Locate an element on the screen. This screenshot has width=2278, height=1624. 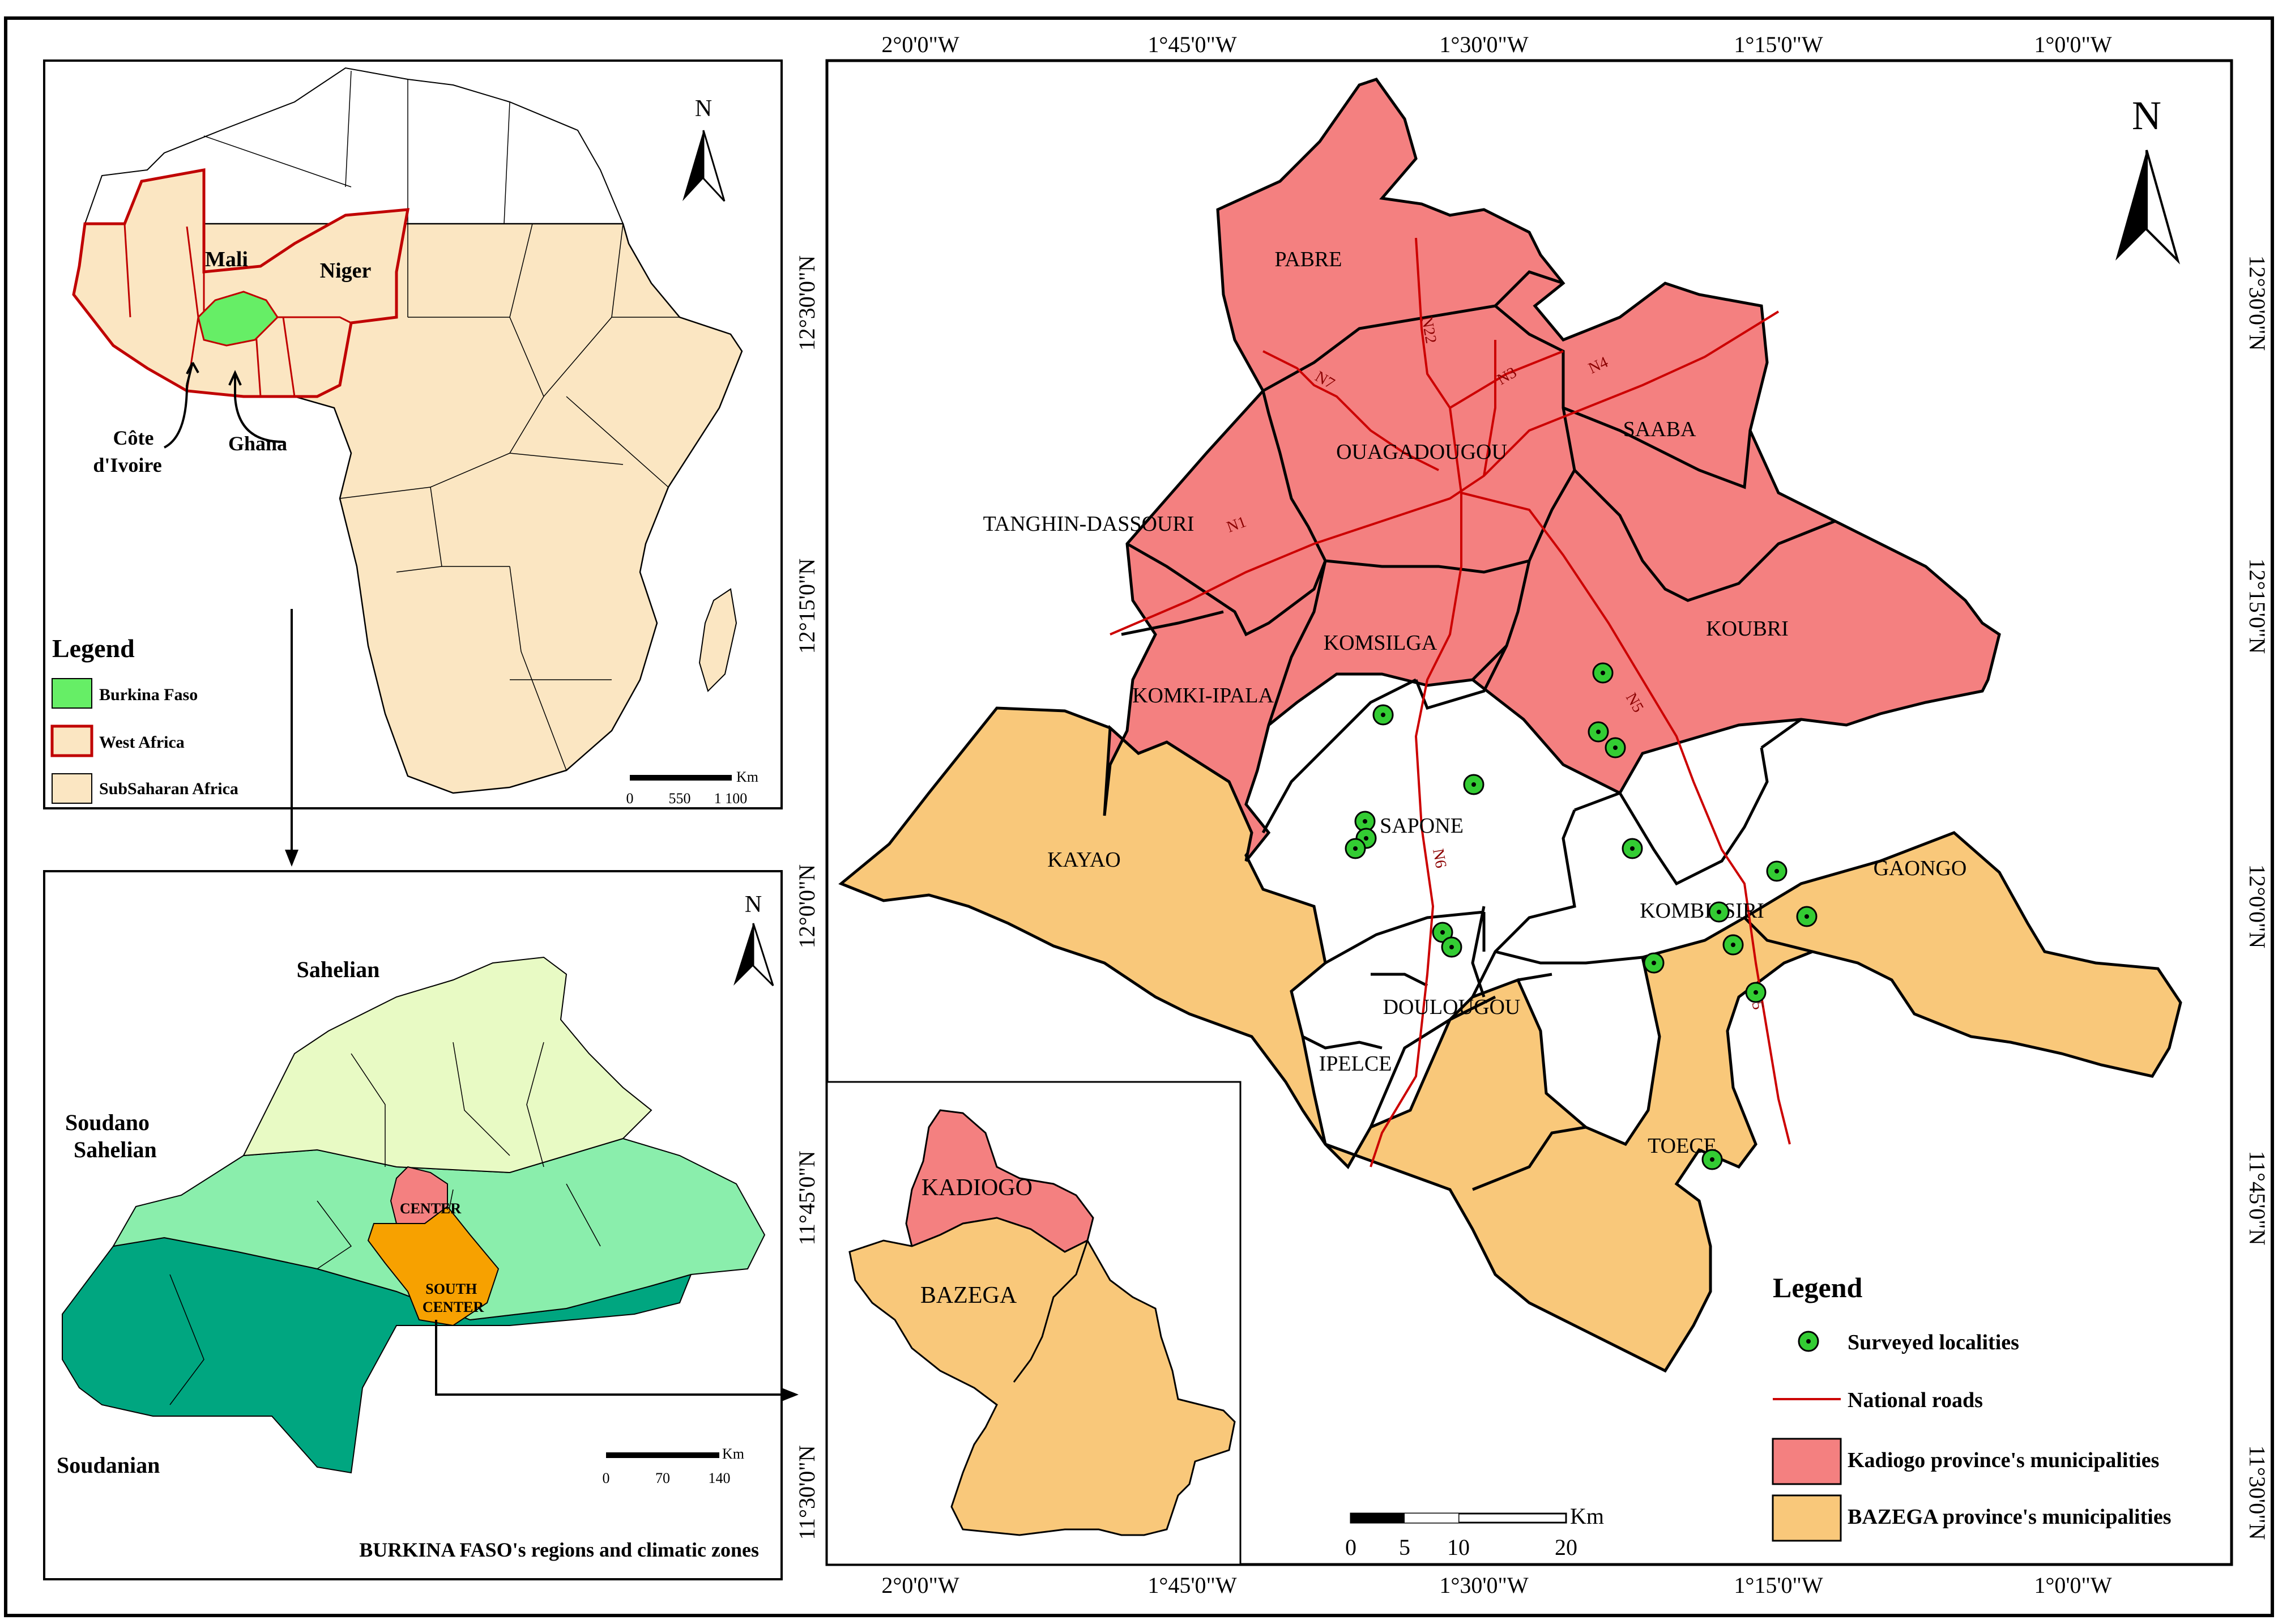
legend-label-burkina-faso: Burkina Faso is located at coordinates (149, 694).